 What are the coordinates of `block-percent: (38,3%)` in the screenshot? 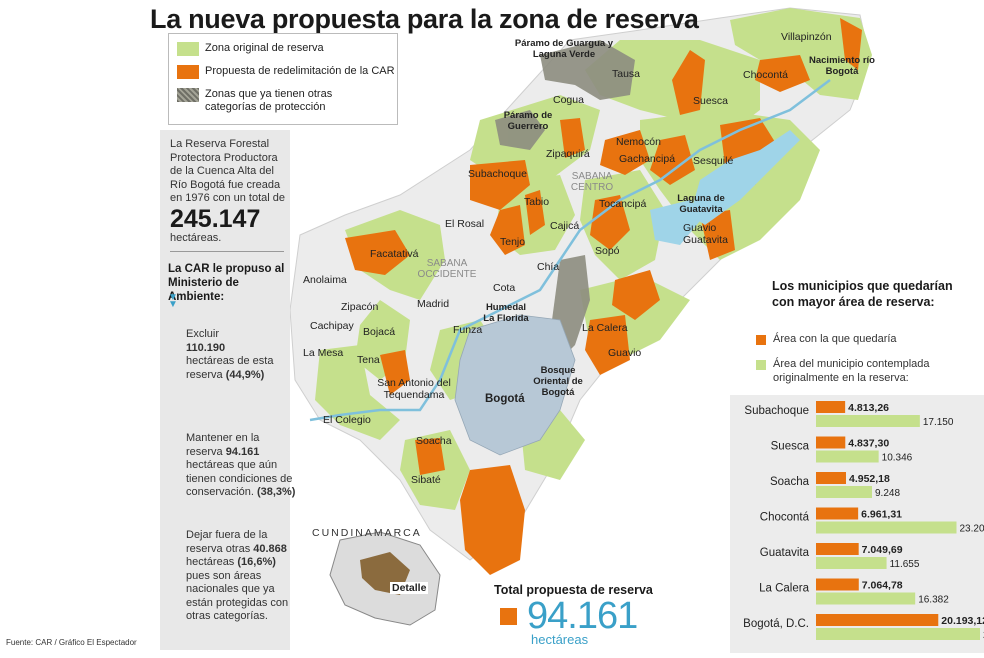 It's located at (276, 492).